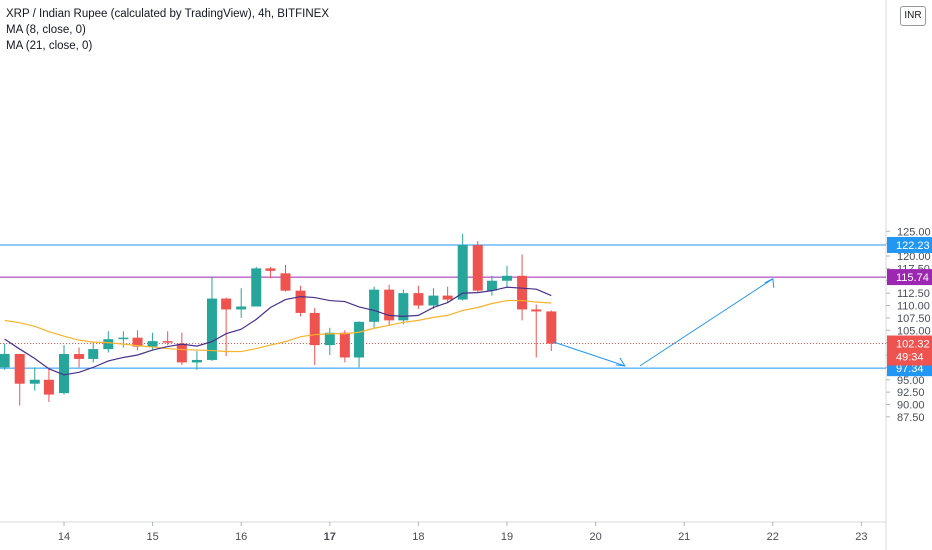 The width and height of the screenshot is (932, 550). I want to click on x-tick-label: 17, so click(330, 537).